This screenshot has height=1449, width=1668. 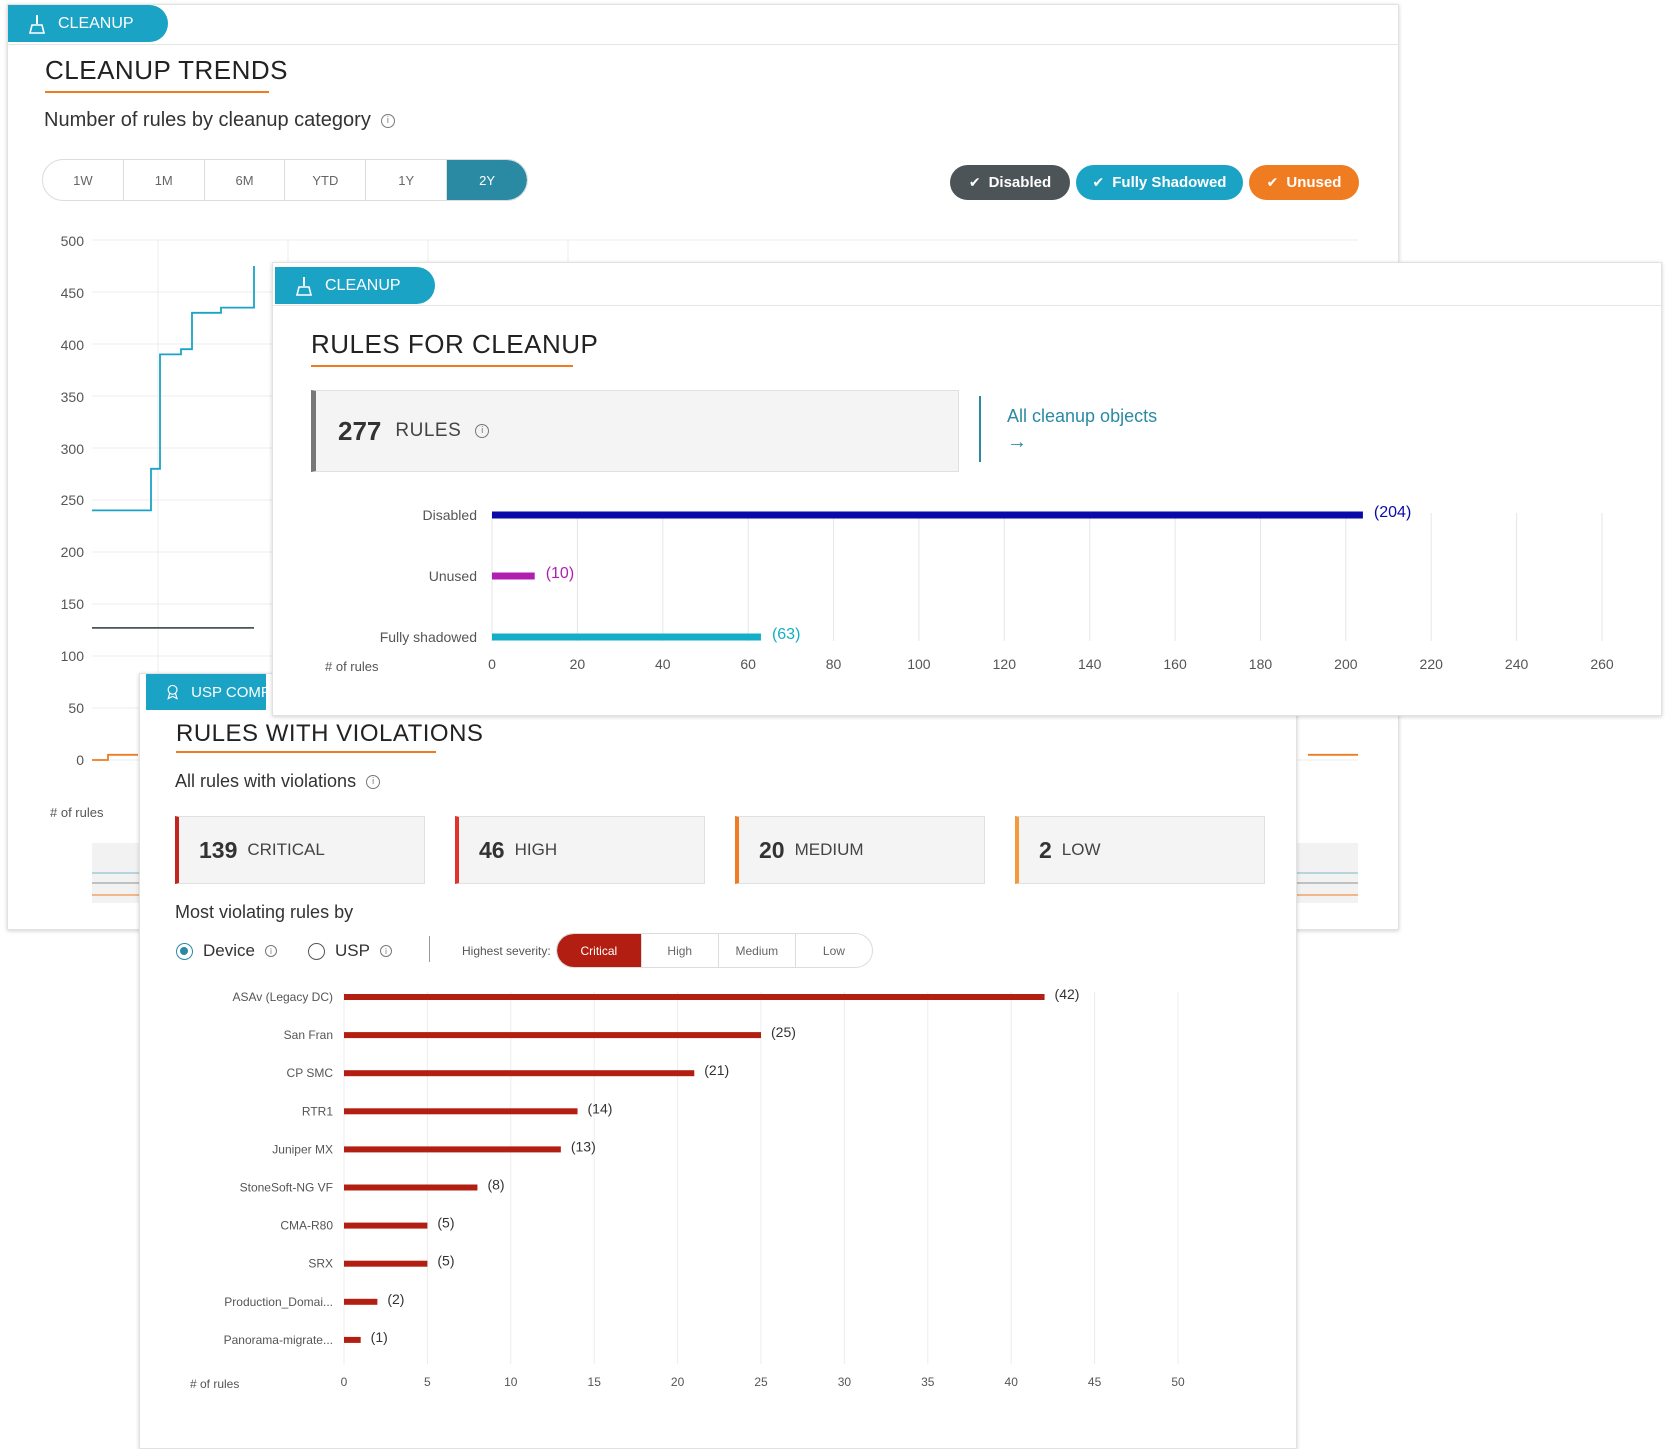 What do you see at coordinates (772, 849) in the screenshot?
I see `medium-count: 20` at bounding box center [772, 849].